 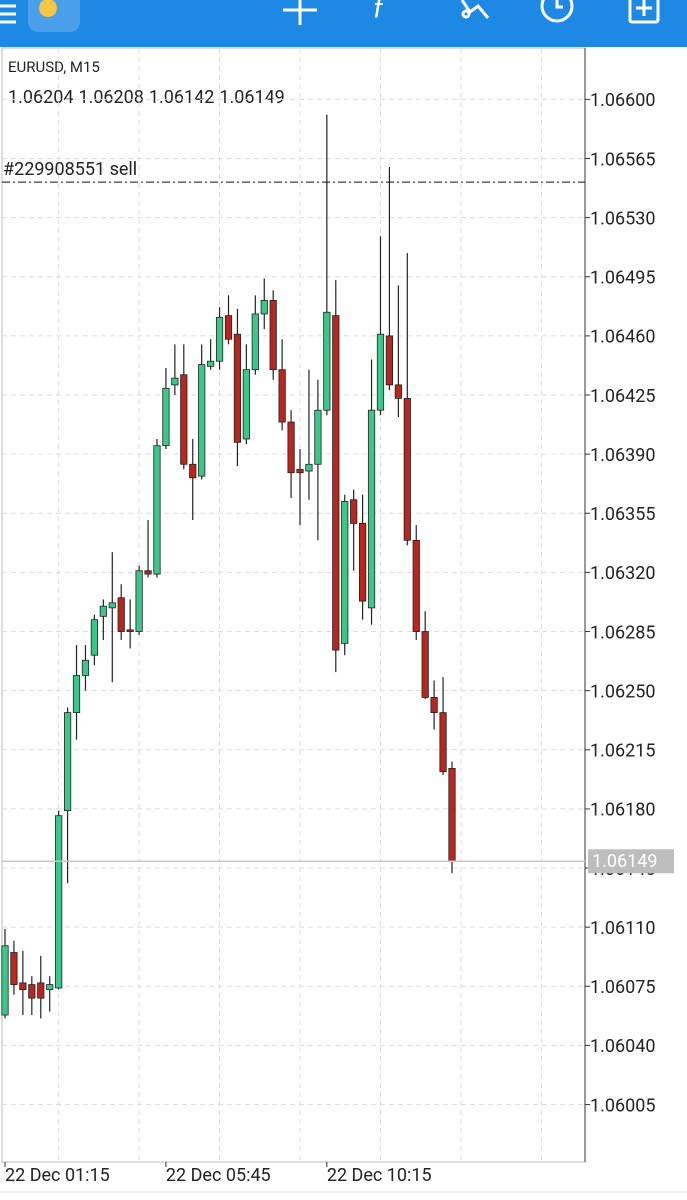 I want to click on current-price-box, so click(x=631, y=861).